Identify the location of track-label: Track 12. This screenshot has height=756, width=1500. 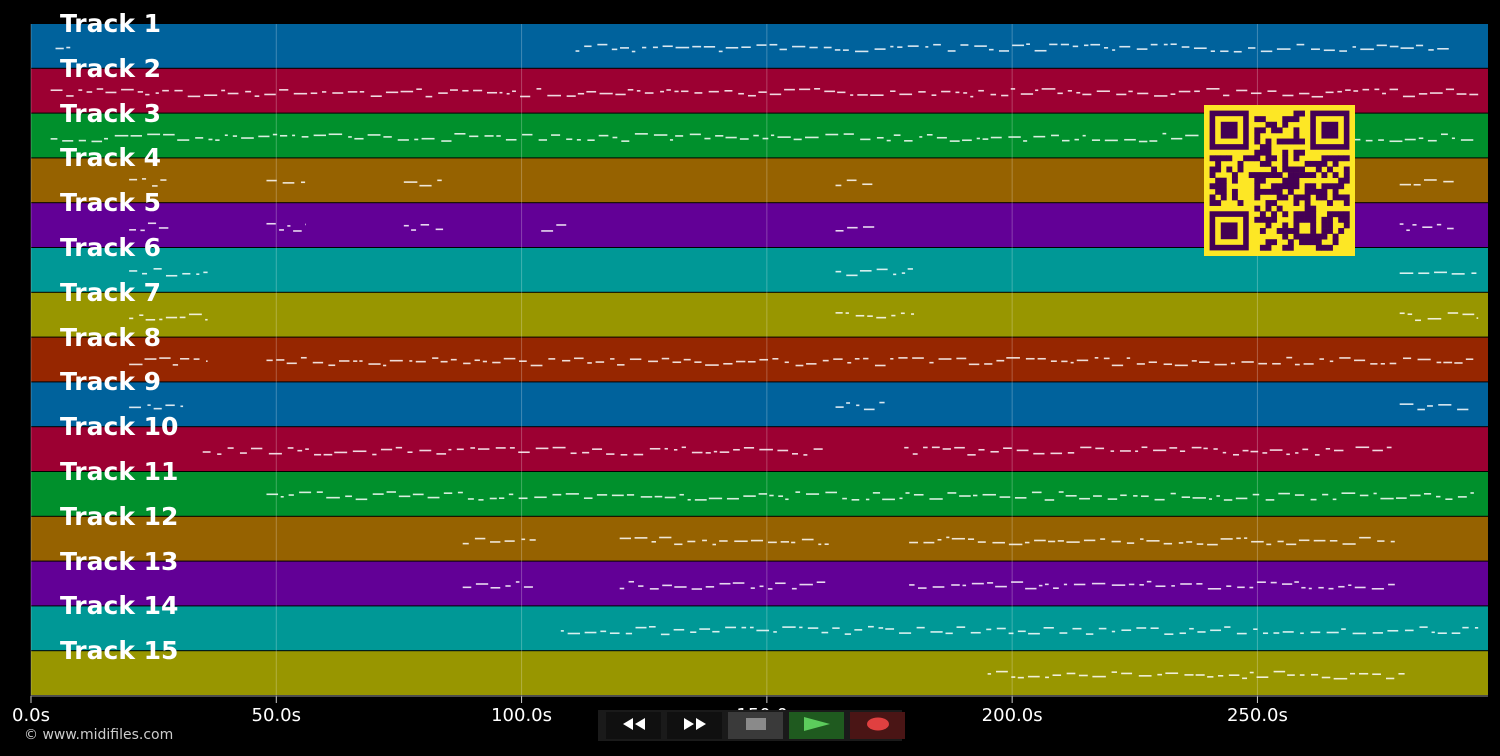
(119, 516).